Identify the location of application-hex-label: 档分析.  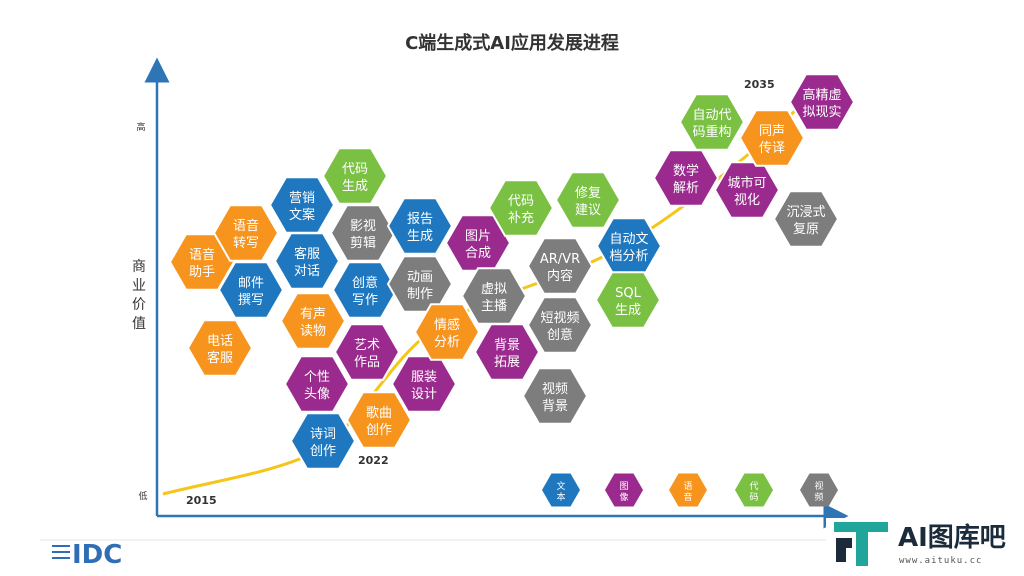
(628, 256).